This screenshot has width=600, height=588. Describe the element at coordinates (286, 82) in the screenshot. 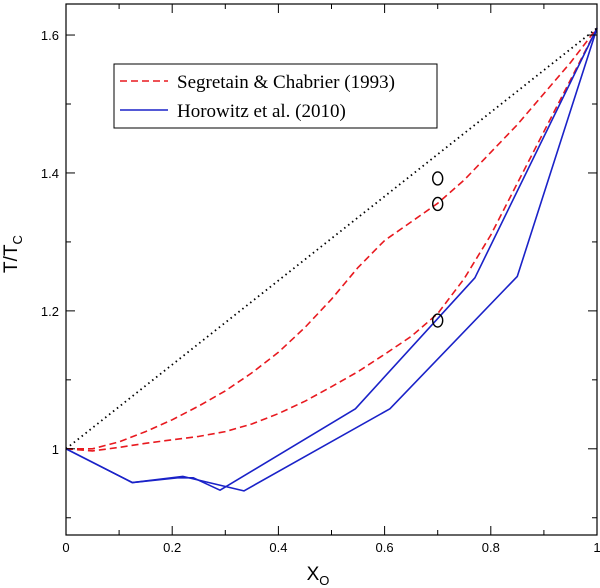

I see `legend-label-segretain: Segretain & Chabrier (1993)` at that location.